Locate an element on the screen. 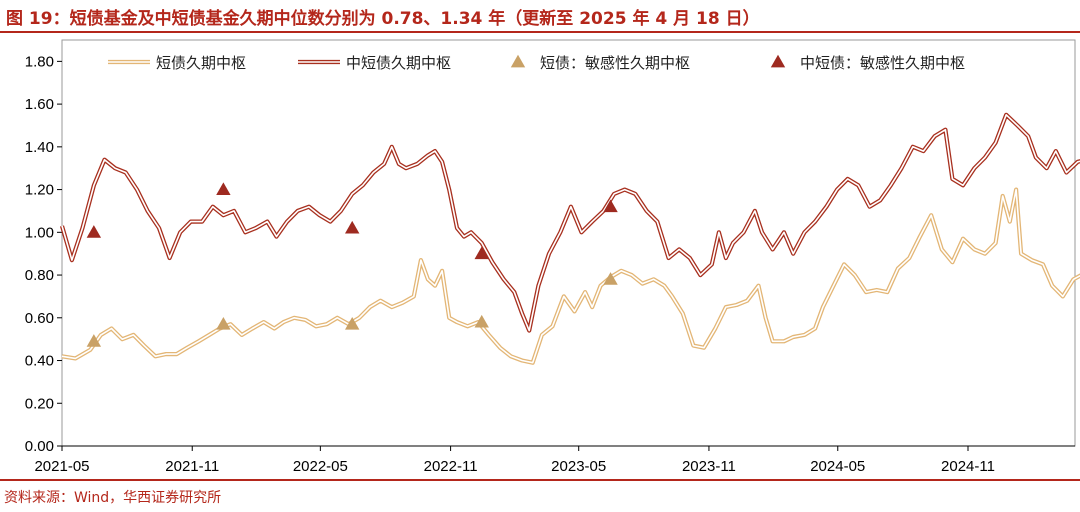  footer-rule is located at coordinates (540, 480).